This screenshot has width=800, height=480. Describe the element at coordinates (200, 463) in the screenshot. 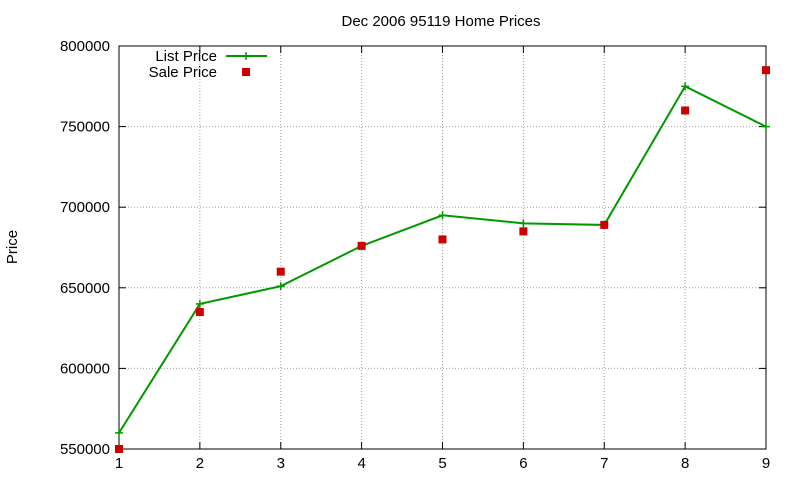

I see `x-tick-label: 2` at that location.